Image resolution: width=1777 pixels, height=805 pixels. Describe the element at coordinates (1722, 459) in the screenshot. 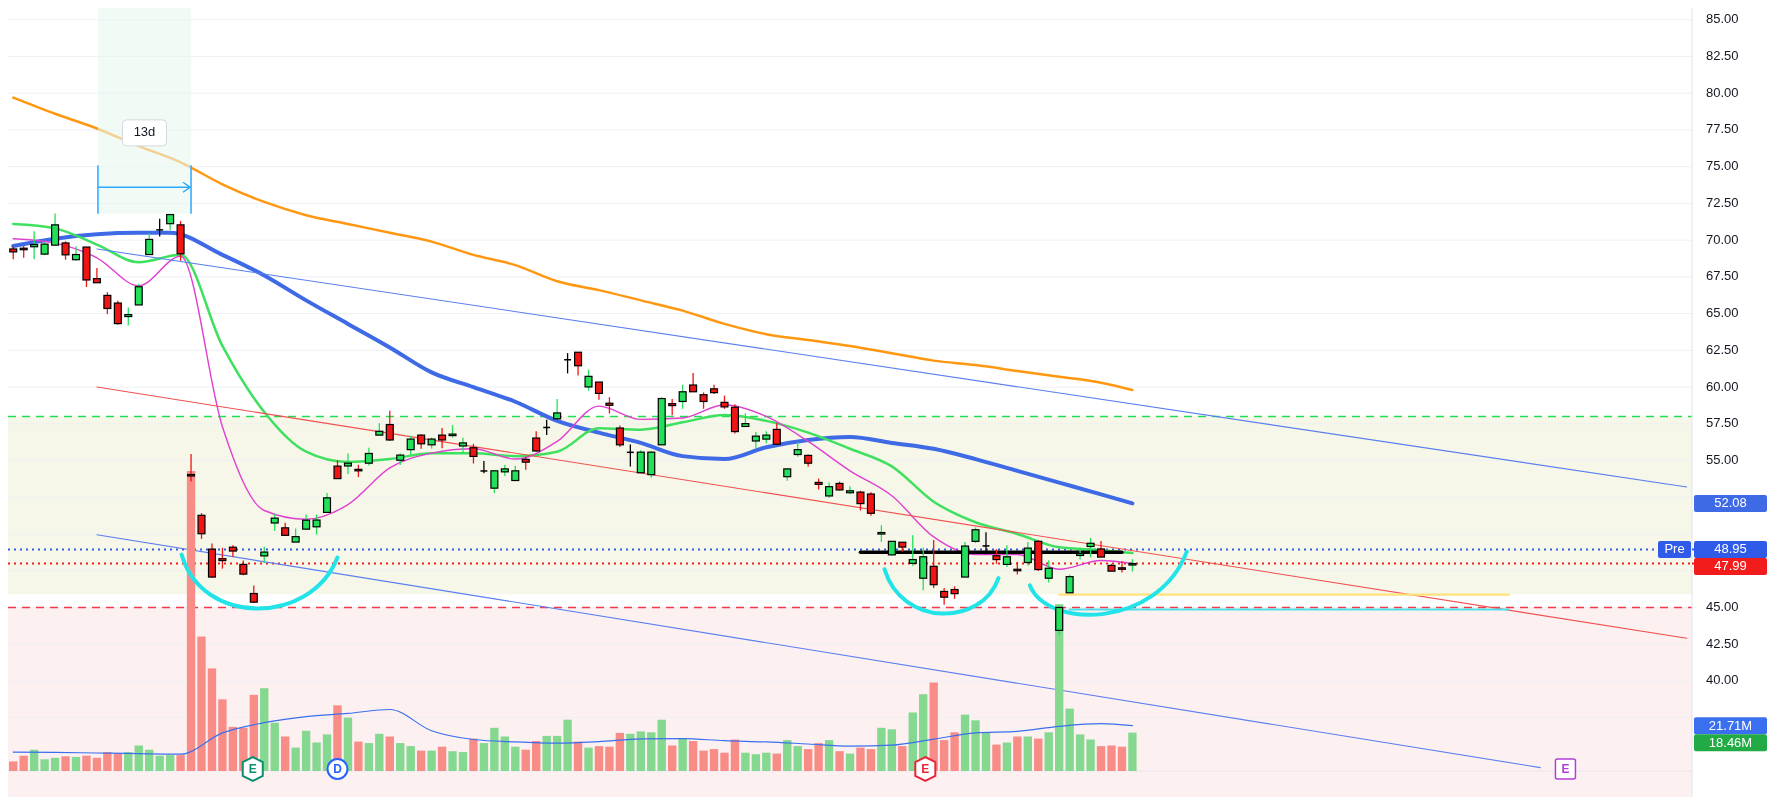

I see `y-tick-label: 55.00` at that location.